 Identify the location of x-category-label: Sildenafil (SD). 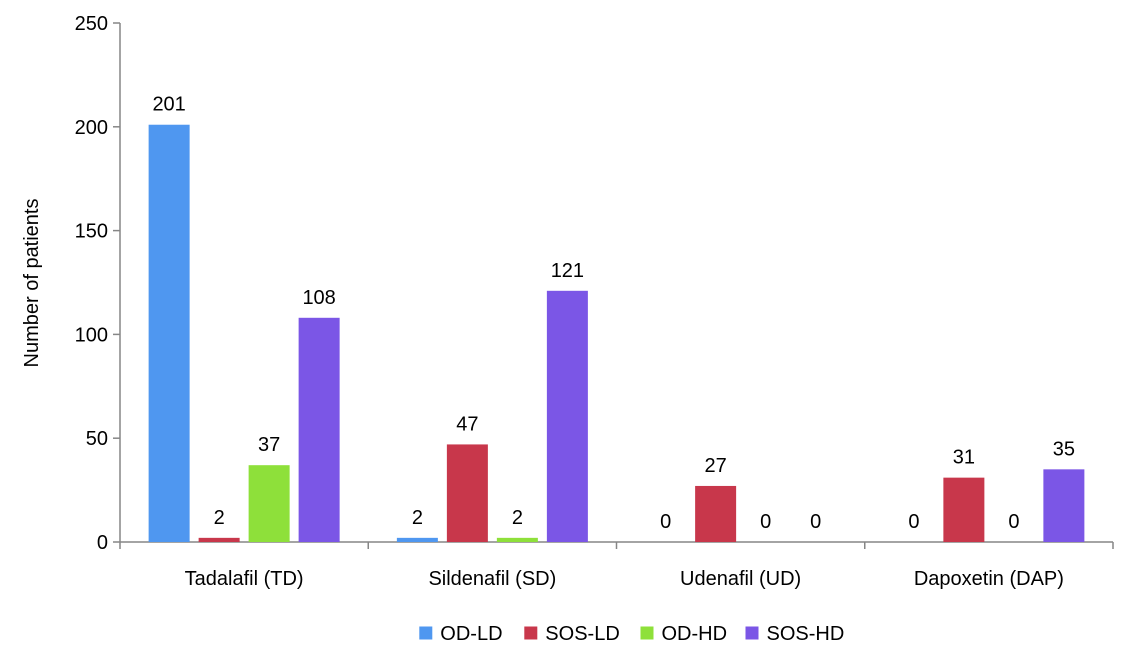
(492, 579).